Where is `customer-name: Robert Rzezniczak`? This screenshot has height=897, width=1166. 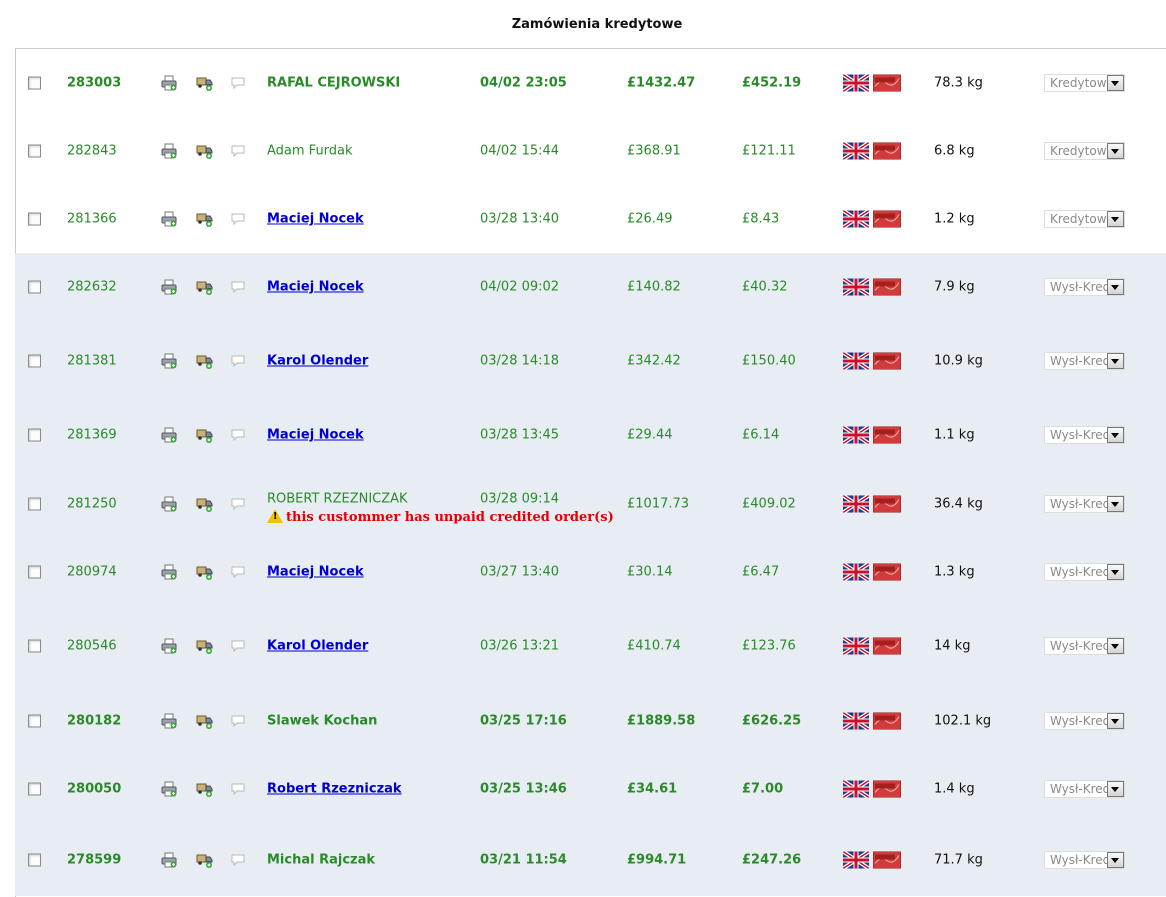
customer-name: Robert Rzezniczak is located at coordinates (334, 789).